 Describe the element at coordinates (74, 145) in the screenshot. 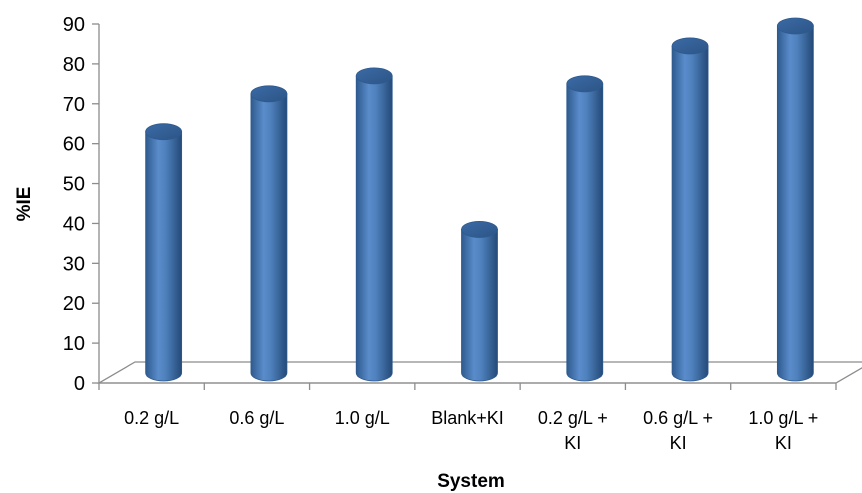

I see `y-tick-label: 60` at that location.